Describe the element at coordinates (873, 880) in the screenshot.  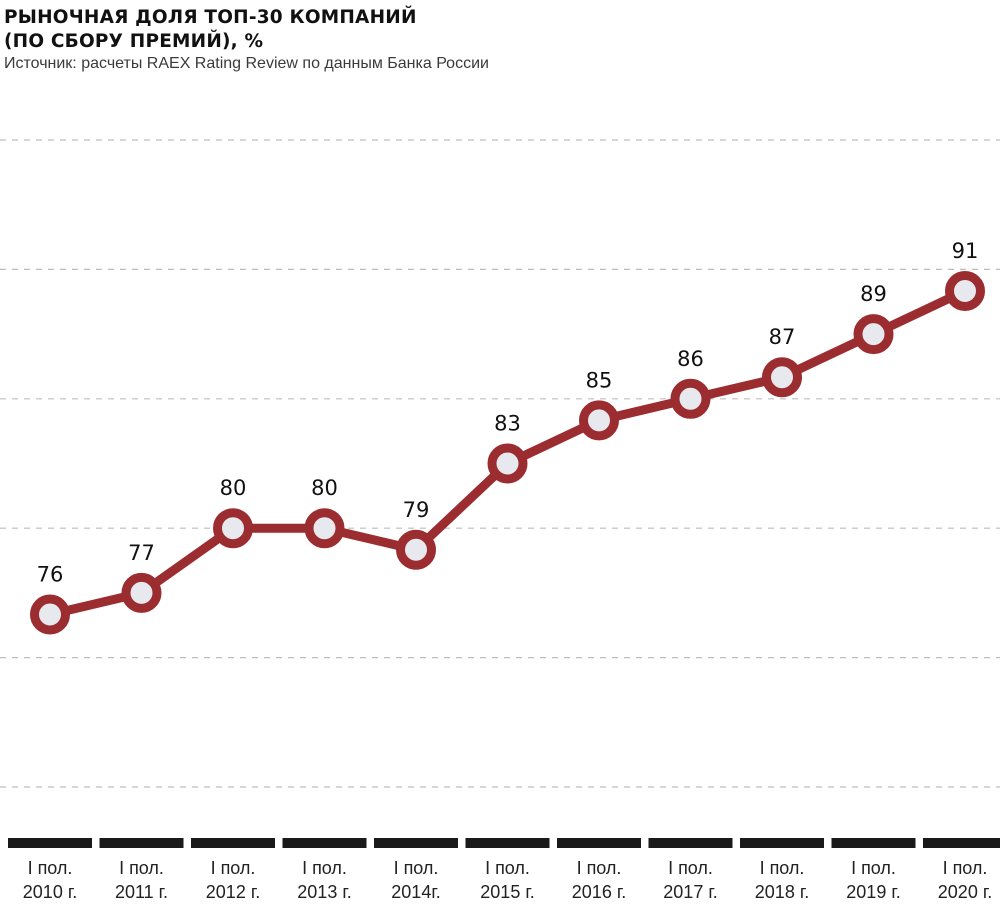
I see `x-tick-label: I пол. 2019 г.` at that location.